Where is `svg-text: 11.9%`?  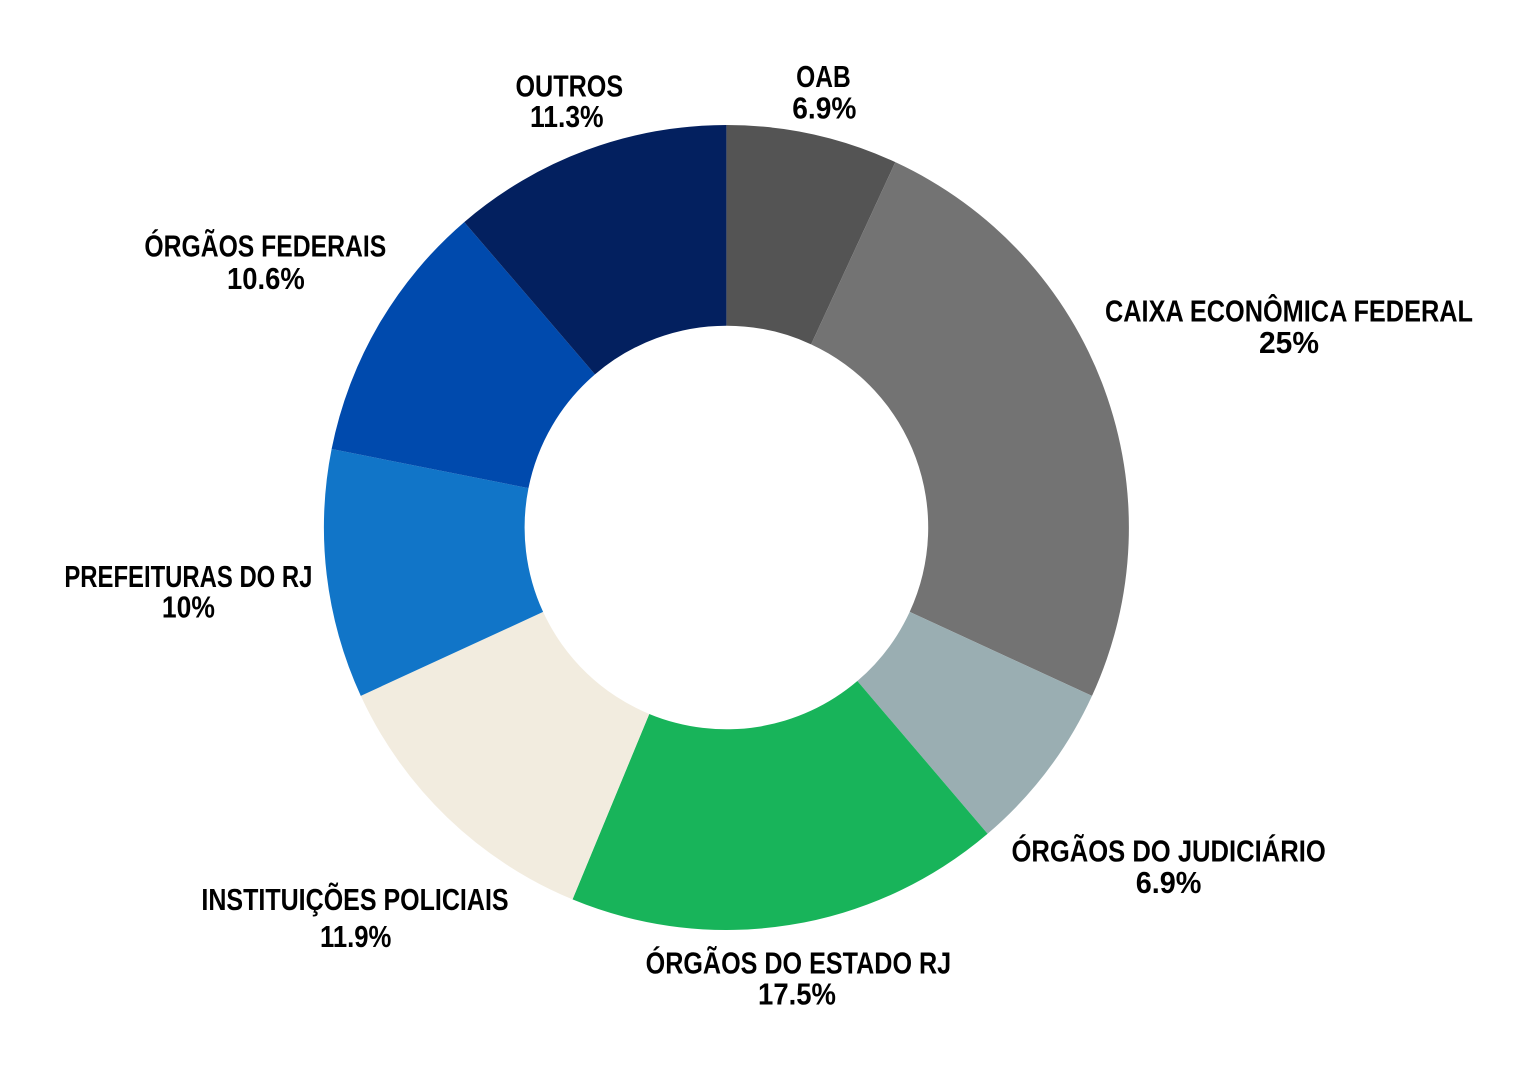 svg-text: 11.9% is located at coordinates (355, 936).